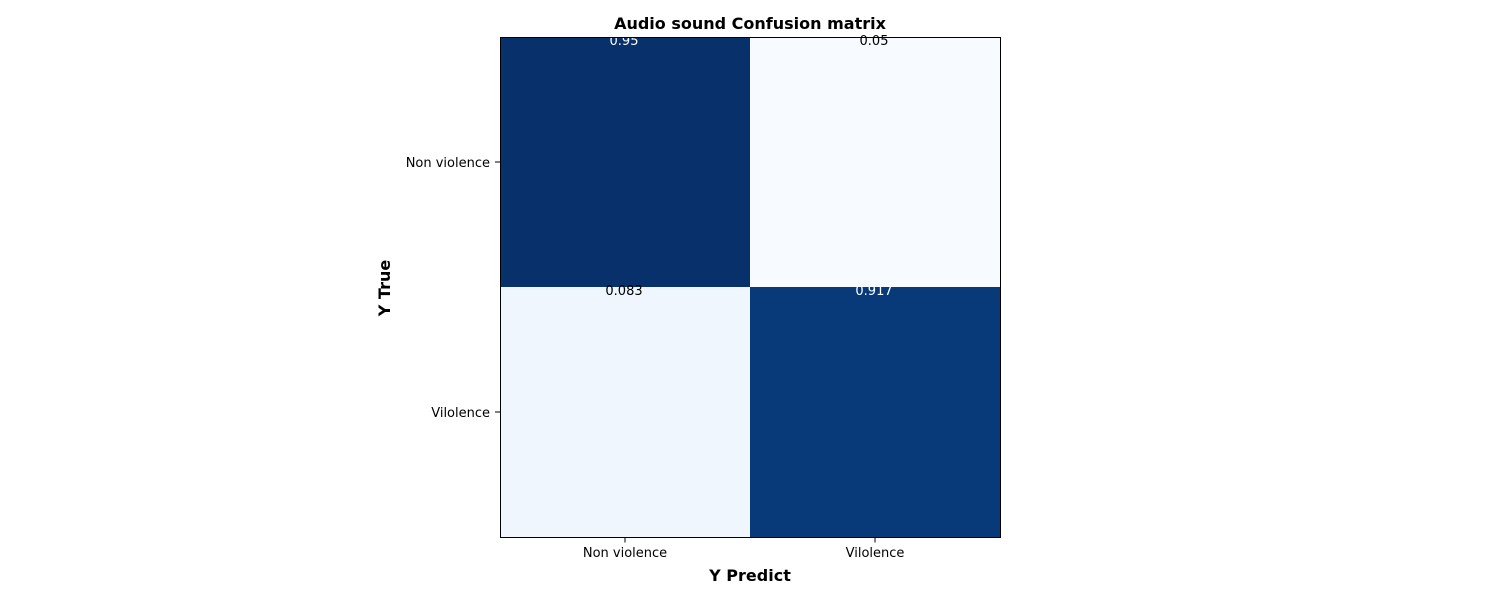 This screenshot has height=600, width=1500. What do you see at coordinates (875, 553) in the screenshot?
I see `x-tick-label: Vilolence` at bounding box center [875, 553].